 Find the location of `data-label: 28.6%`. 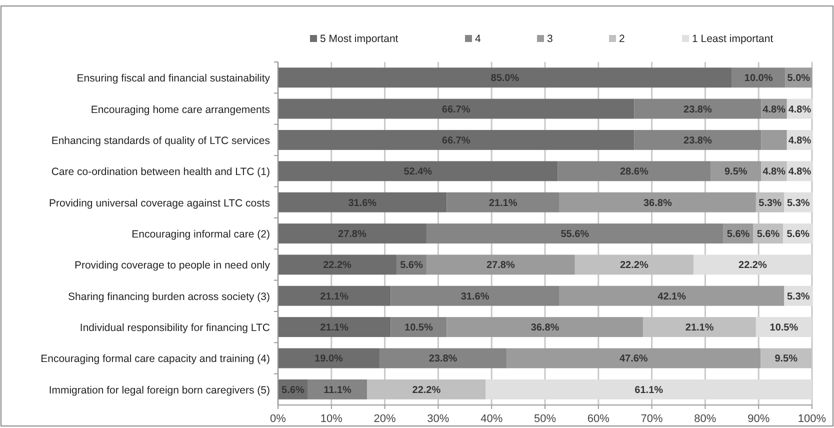

data-label: 28.6% is located at coordinates (634, 172).